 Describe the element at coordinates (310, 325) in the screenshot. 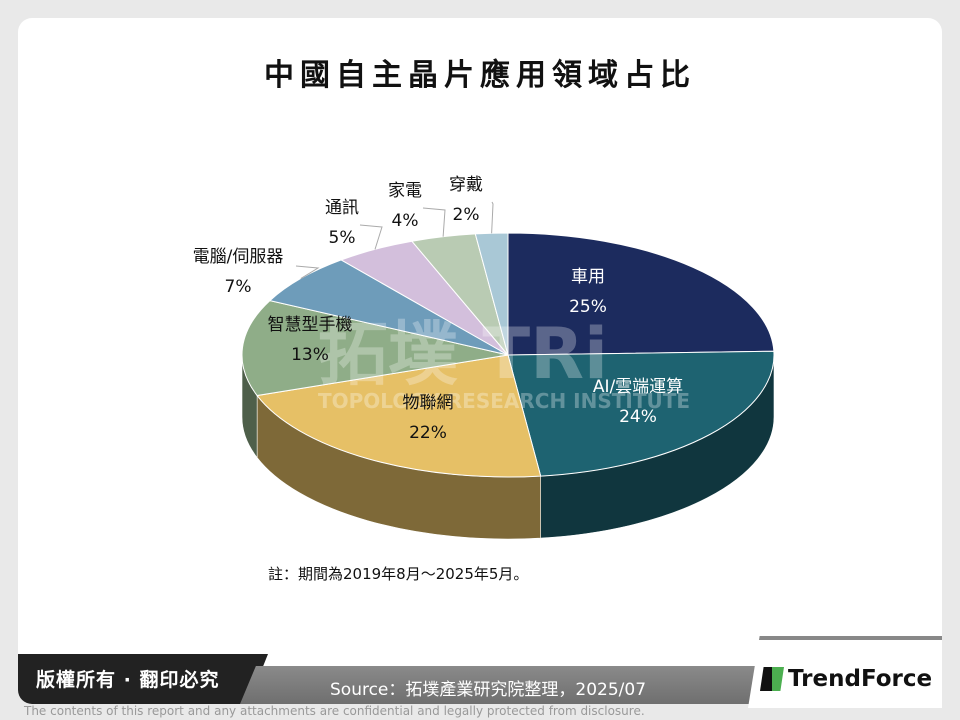

I see `slice-label: 智慧型手機` at that location.